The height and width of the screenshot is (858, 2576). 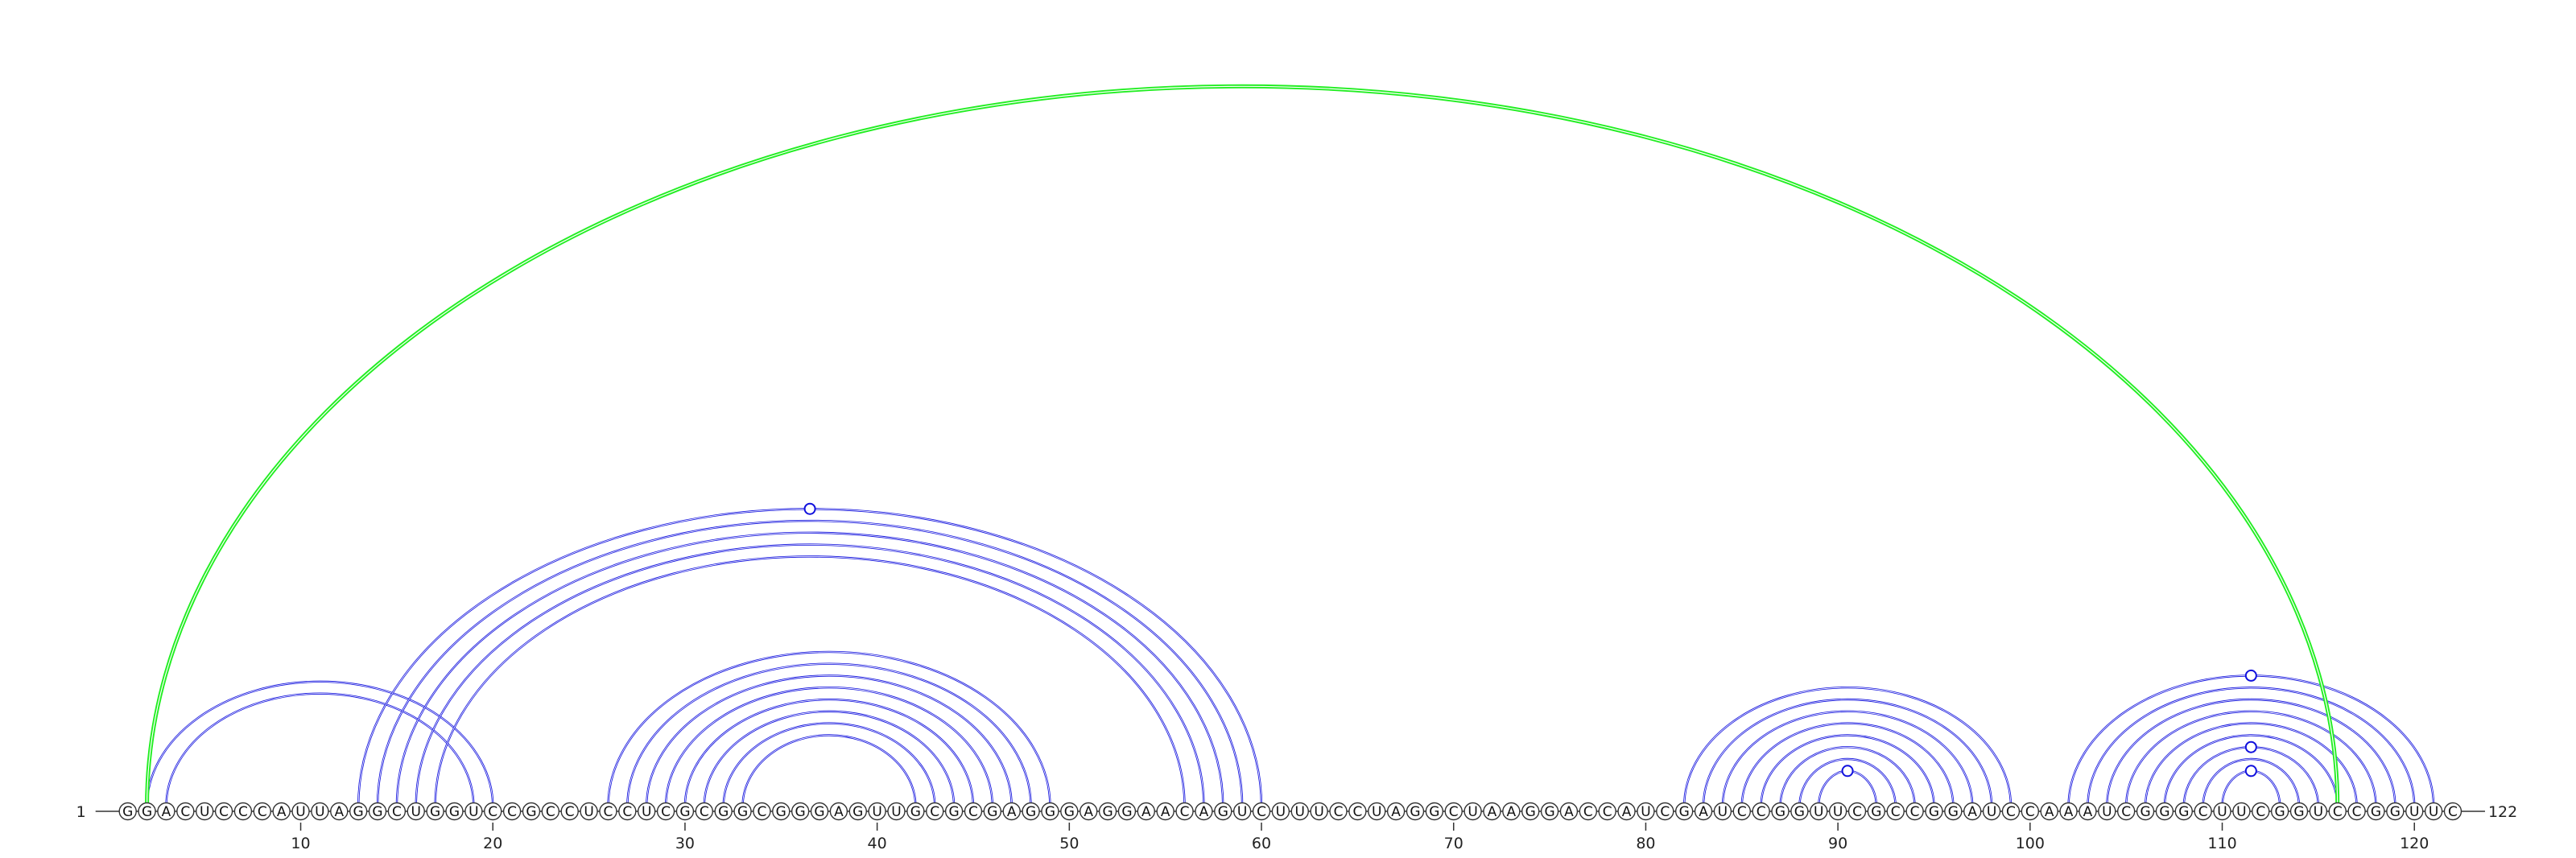 What do you see at coordinates (81, 812) in the screenshot?
I see `sequence-start-label: 1` at bounding box center [81, 812].